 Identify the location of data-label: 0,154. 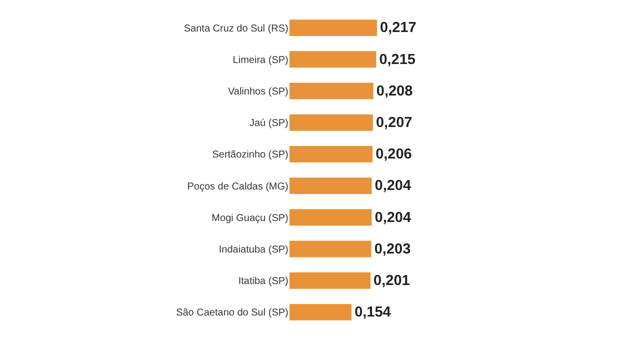
(372, 312).